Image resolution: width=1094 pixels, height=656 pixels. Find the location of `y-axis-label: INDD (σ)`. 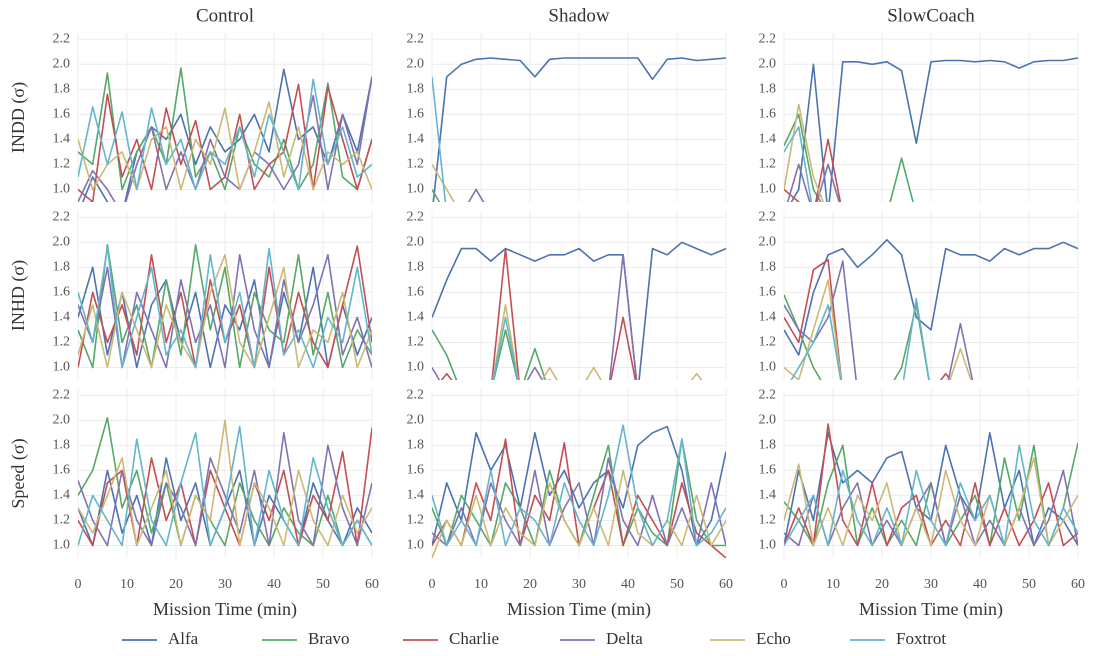

y-axis-label: INDD (σ) is located at coordinates (18, 117).